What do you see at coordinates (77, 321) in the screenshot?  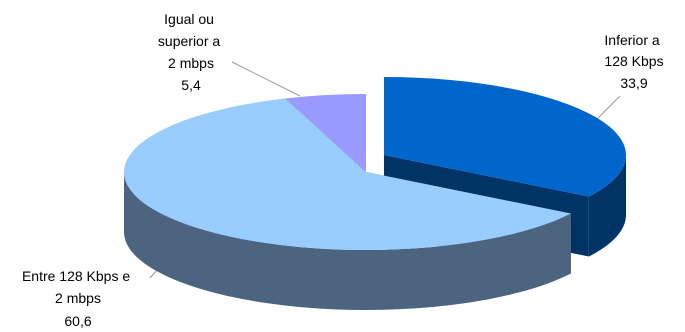 I see `slice-value-entre: 60,6` at bounding box center [77, 321].